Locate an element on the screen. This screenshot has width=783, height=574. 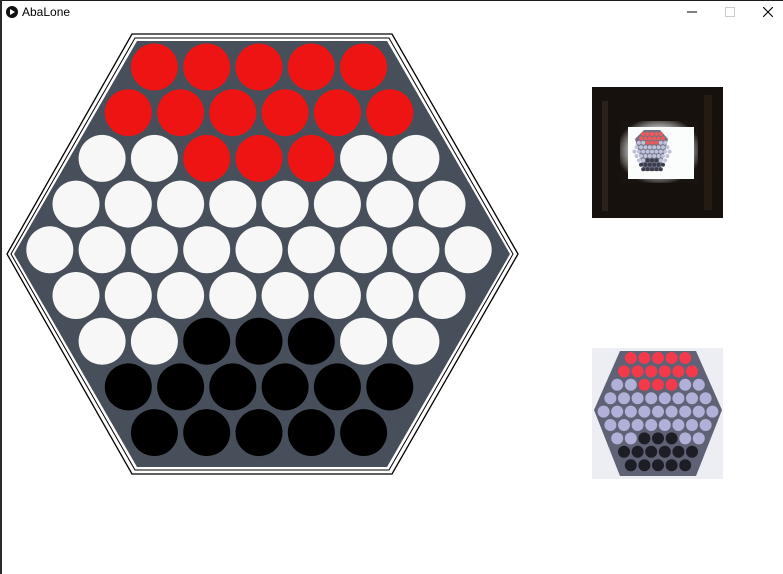
close-button is located at coordinates (766, 12).